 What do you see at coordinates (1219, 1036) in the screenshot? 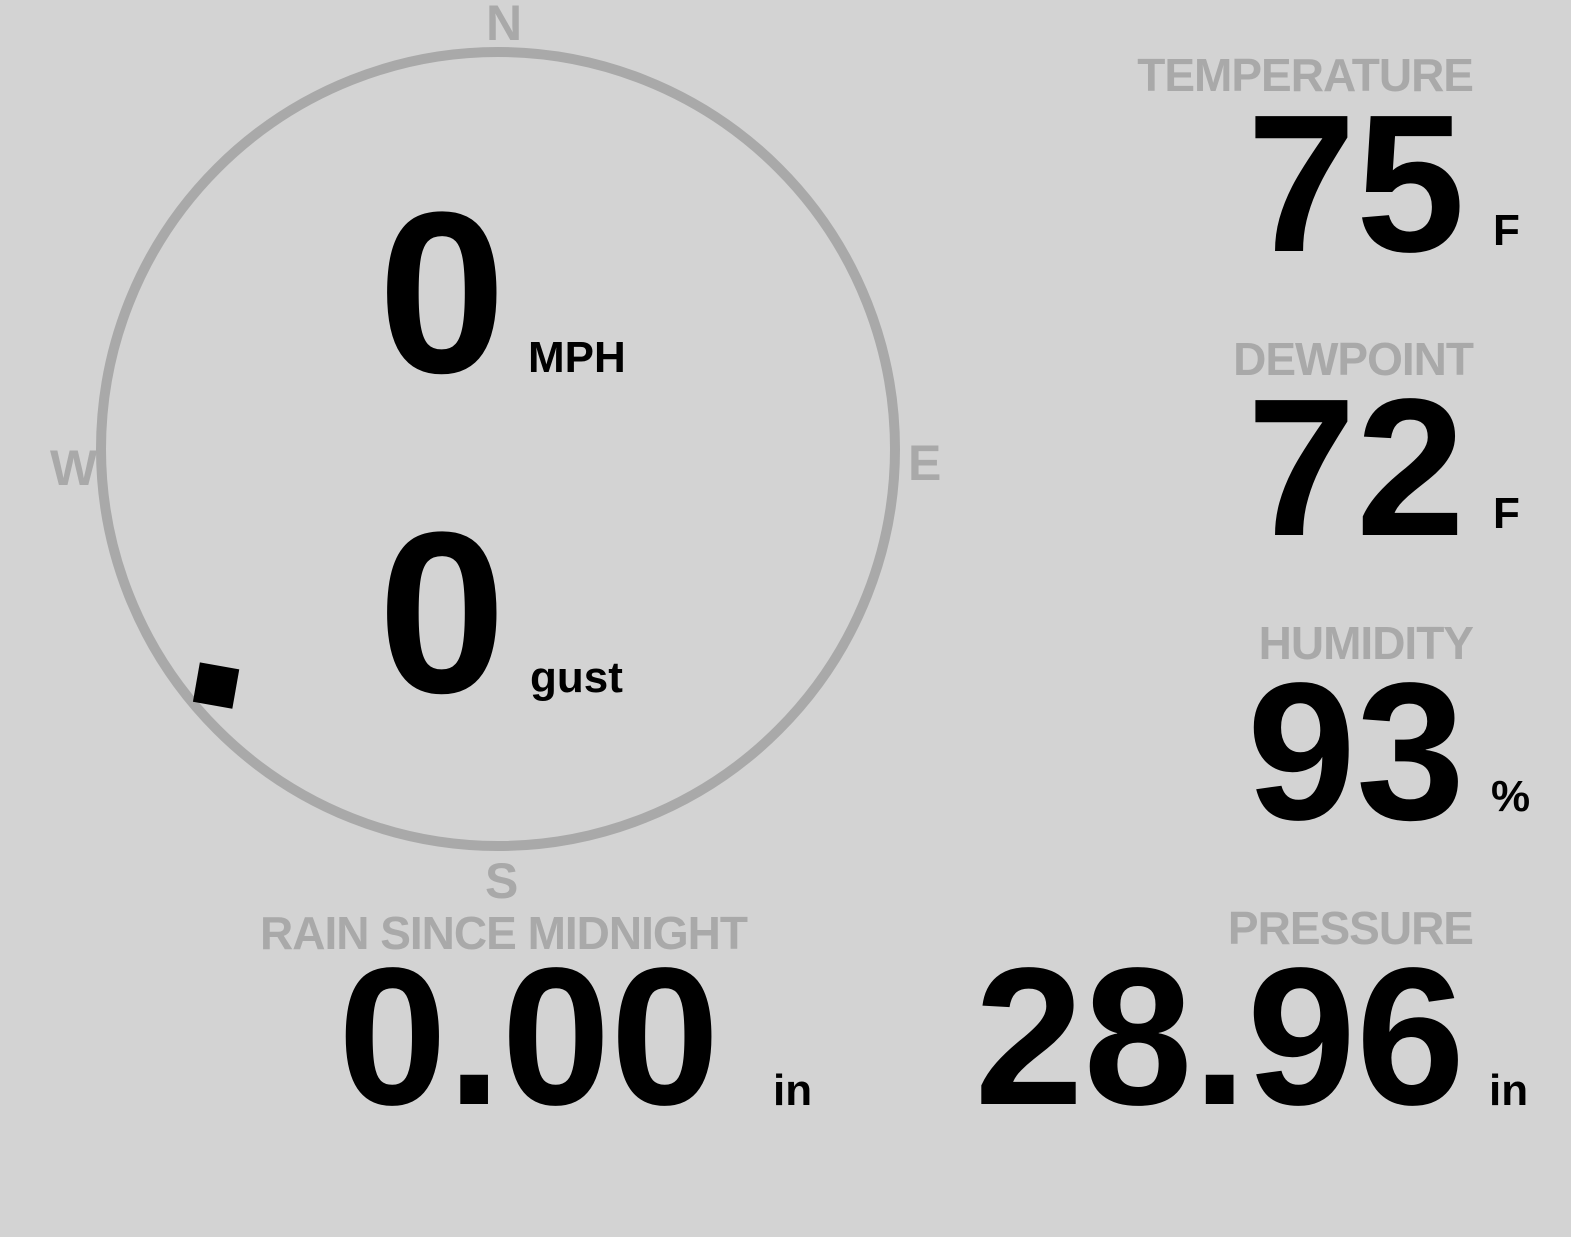
I see `pressure-value: 28.96` at bounding box center [1219, 1036].